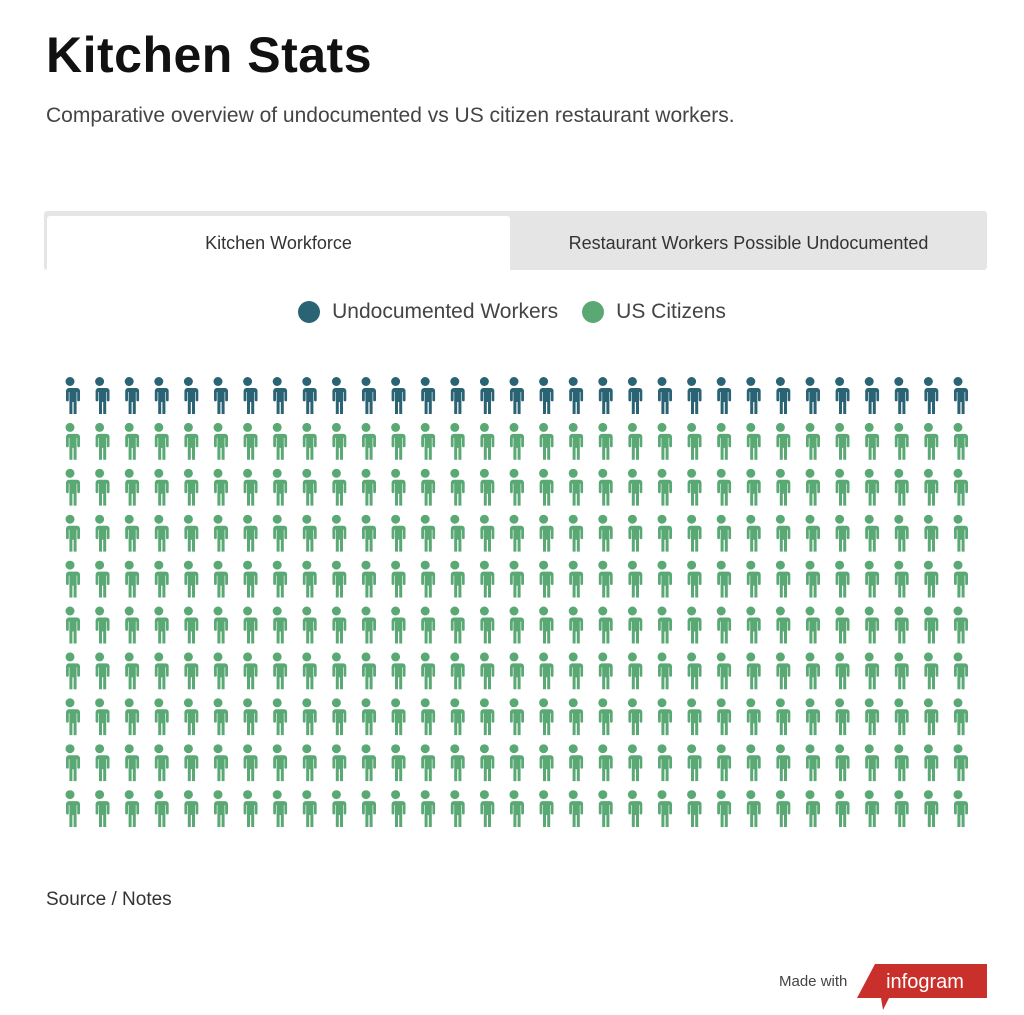 The image size is (1024, 1015). I want to click on legend-item-undocumented: Undocumented Workers, so click(428, 312).